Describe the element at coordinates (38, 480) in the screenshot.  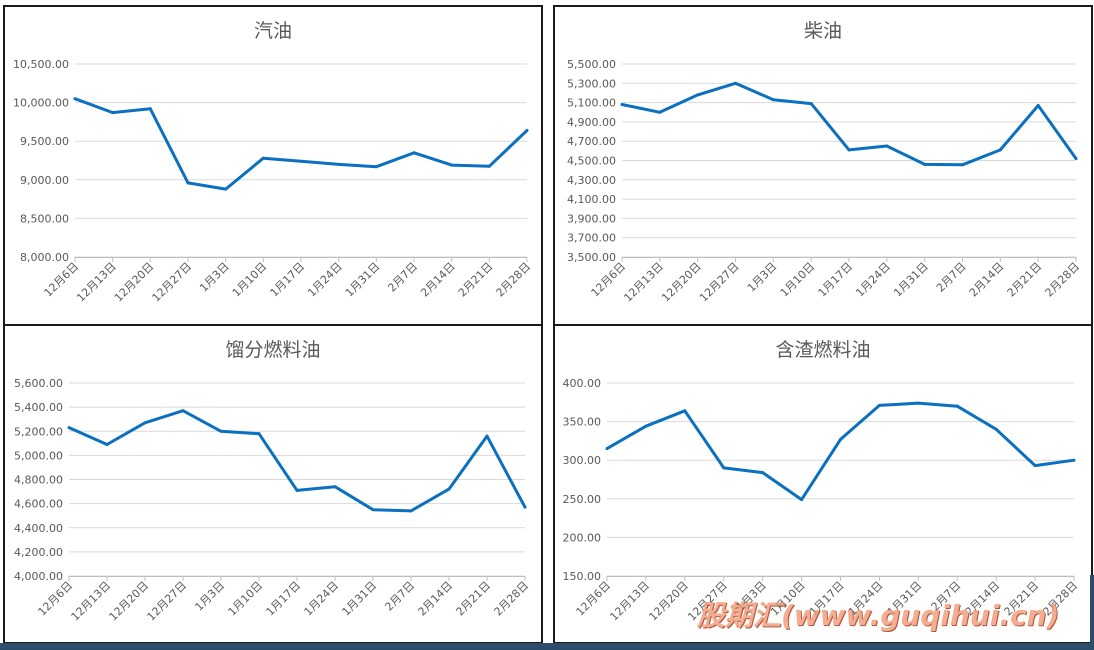
I see `y-tick-label: 4,800.00` at that location.